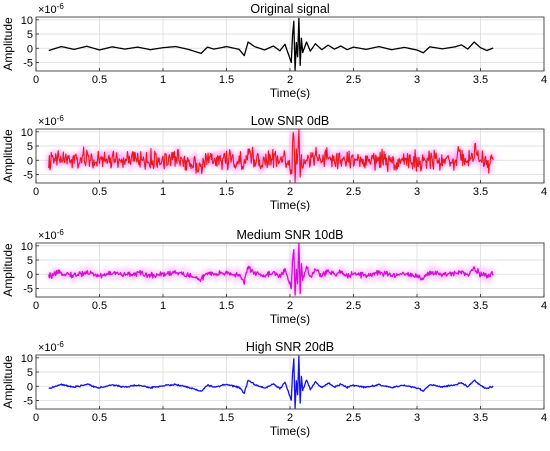 This screenshot has height=451, width=550. I want to click on subplot-title: Low SNR 0dB, so click(290, 121).